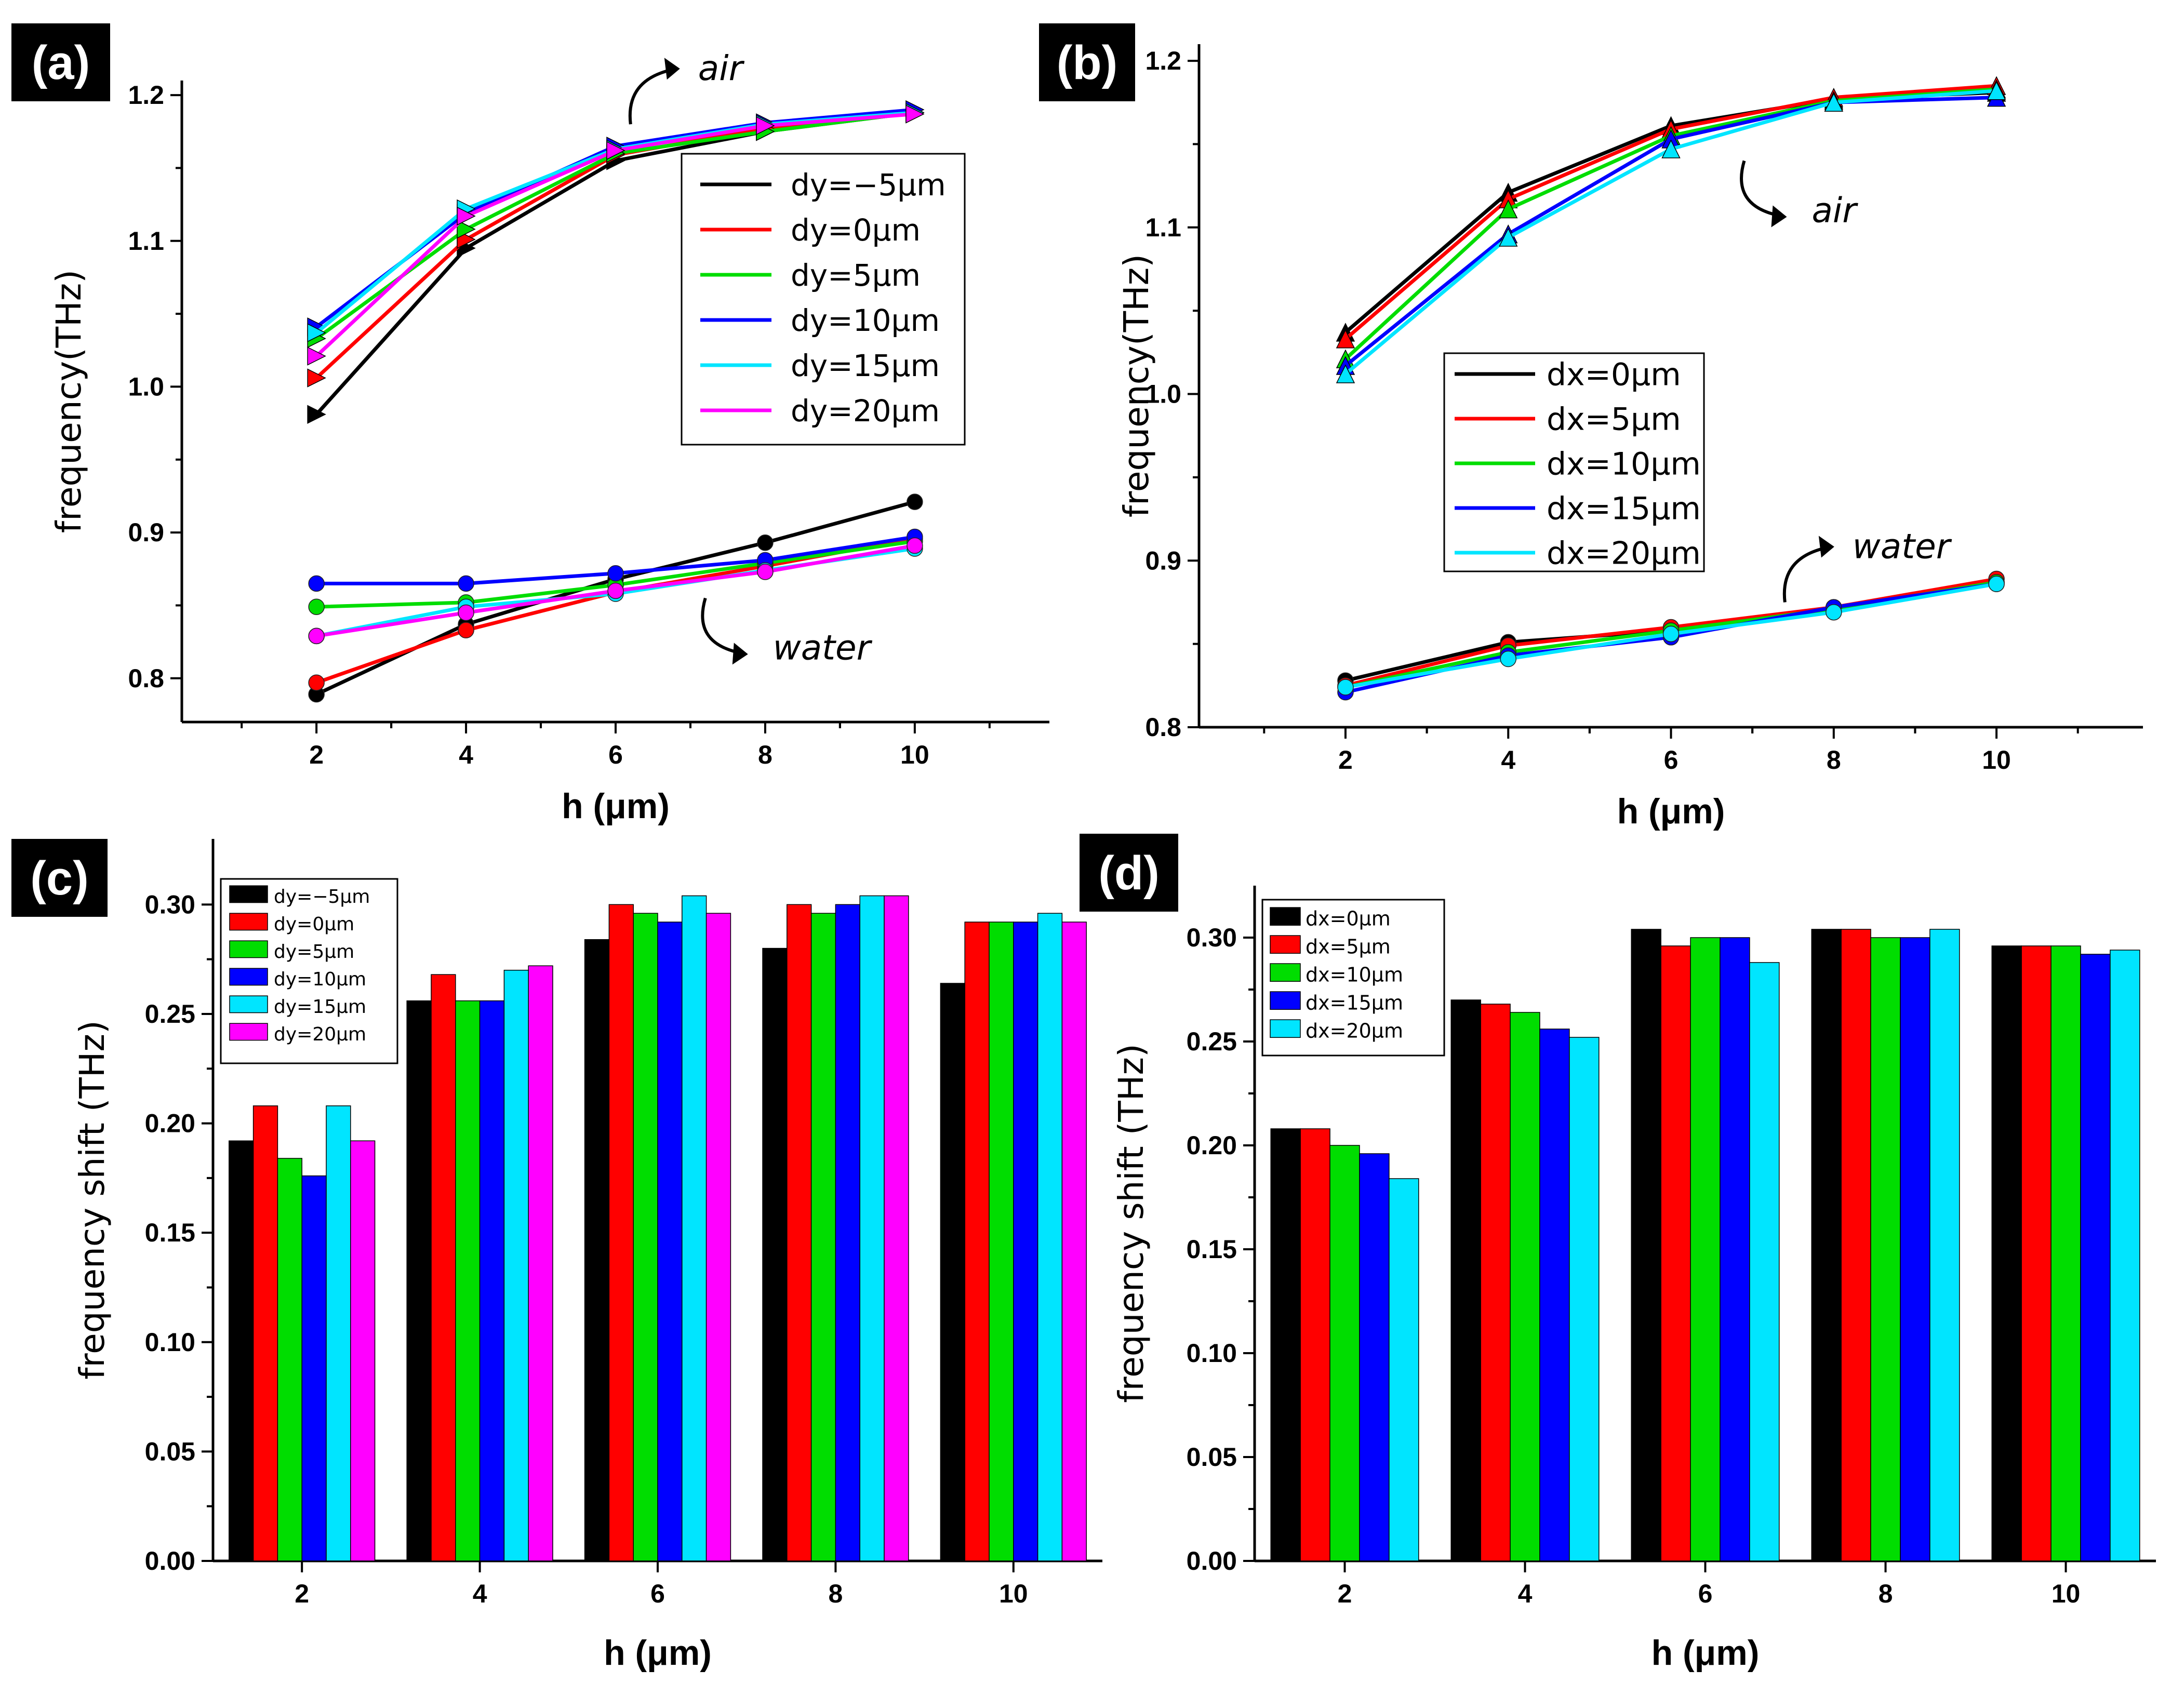 This screenshot has width=2184, height=1683. Describe the element at coordinates (146, 95) in the screenshot. I see `y-tick-label: 1.2` at that location.